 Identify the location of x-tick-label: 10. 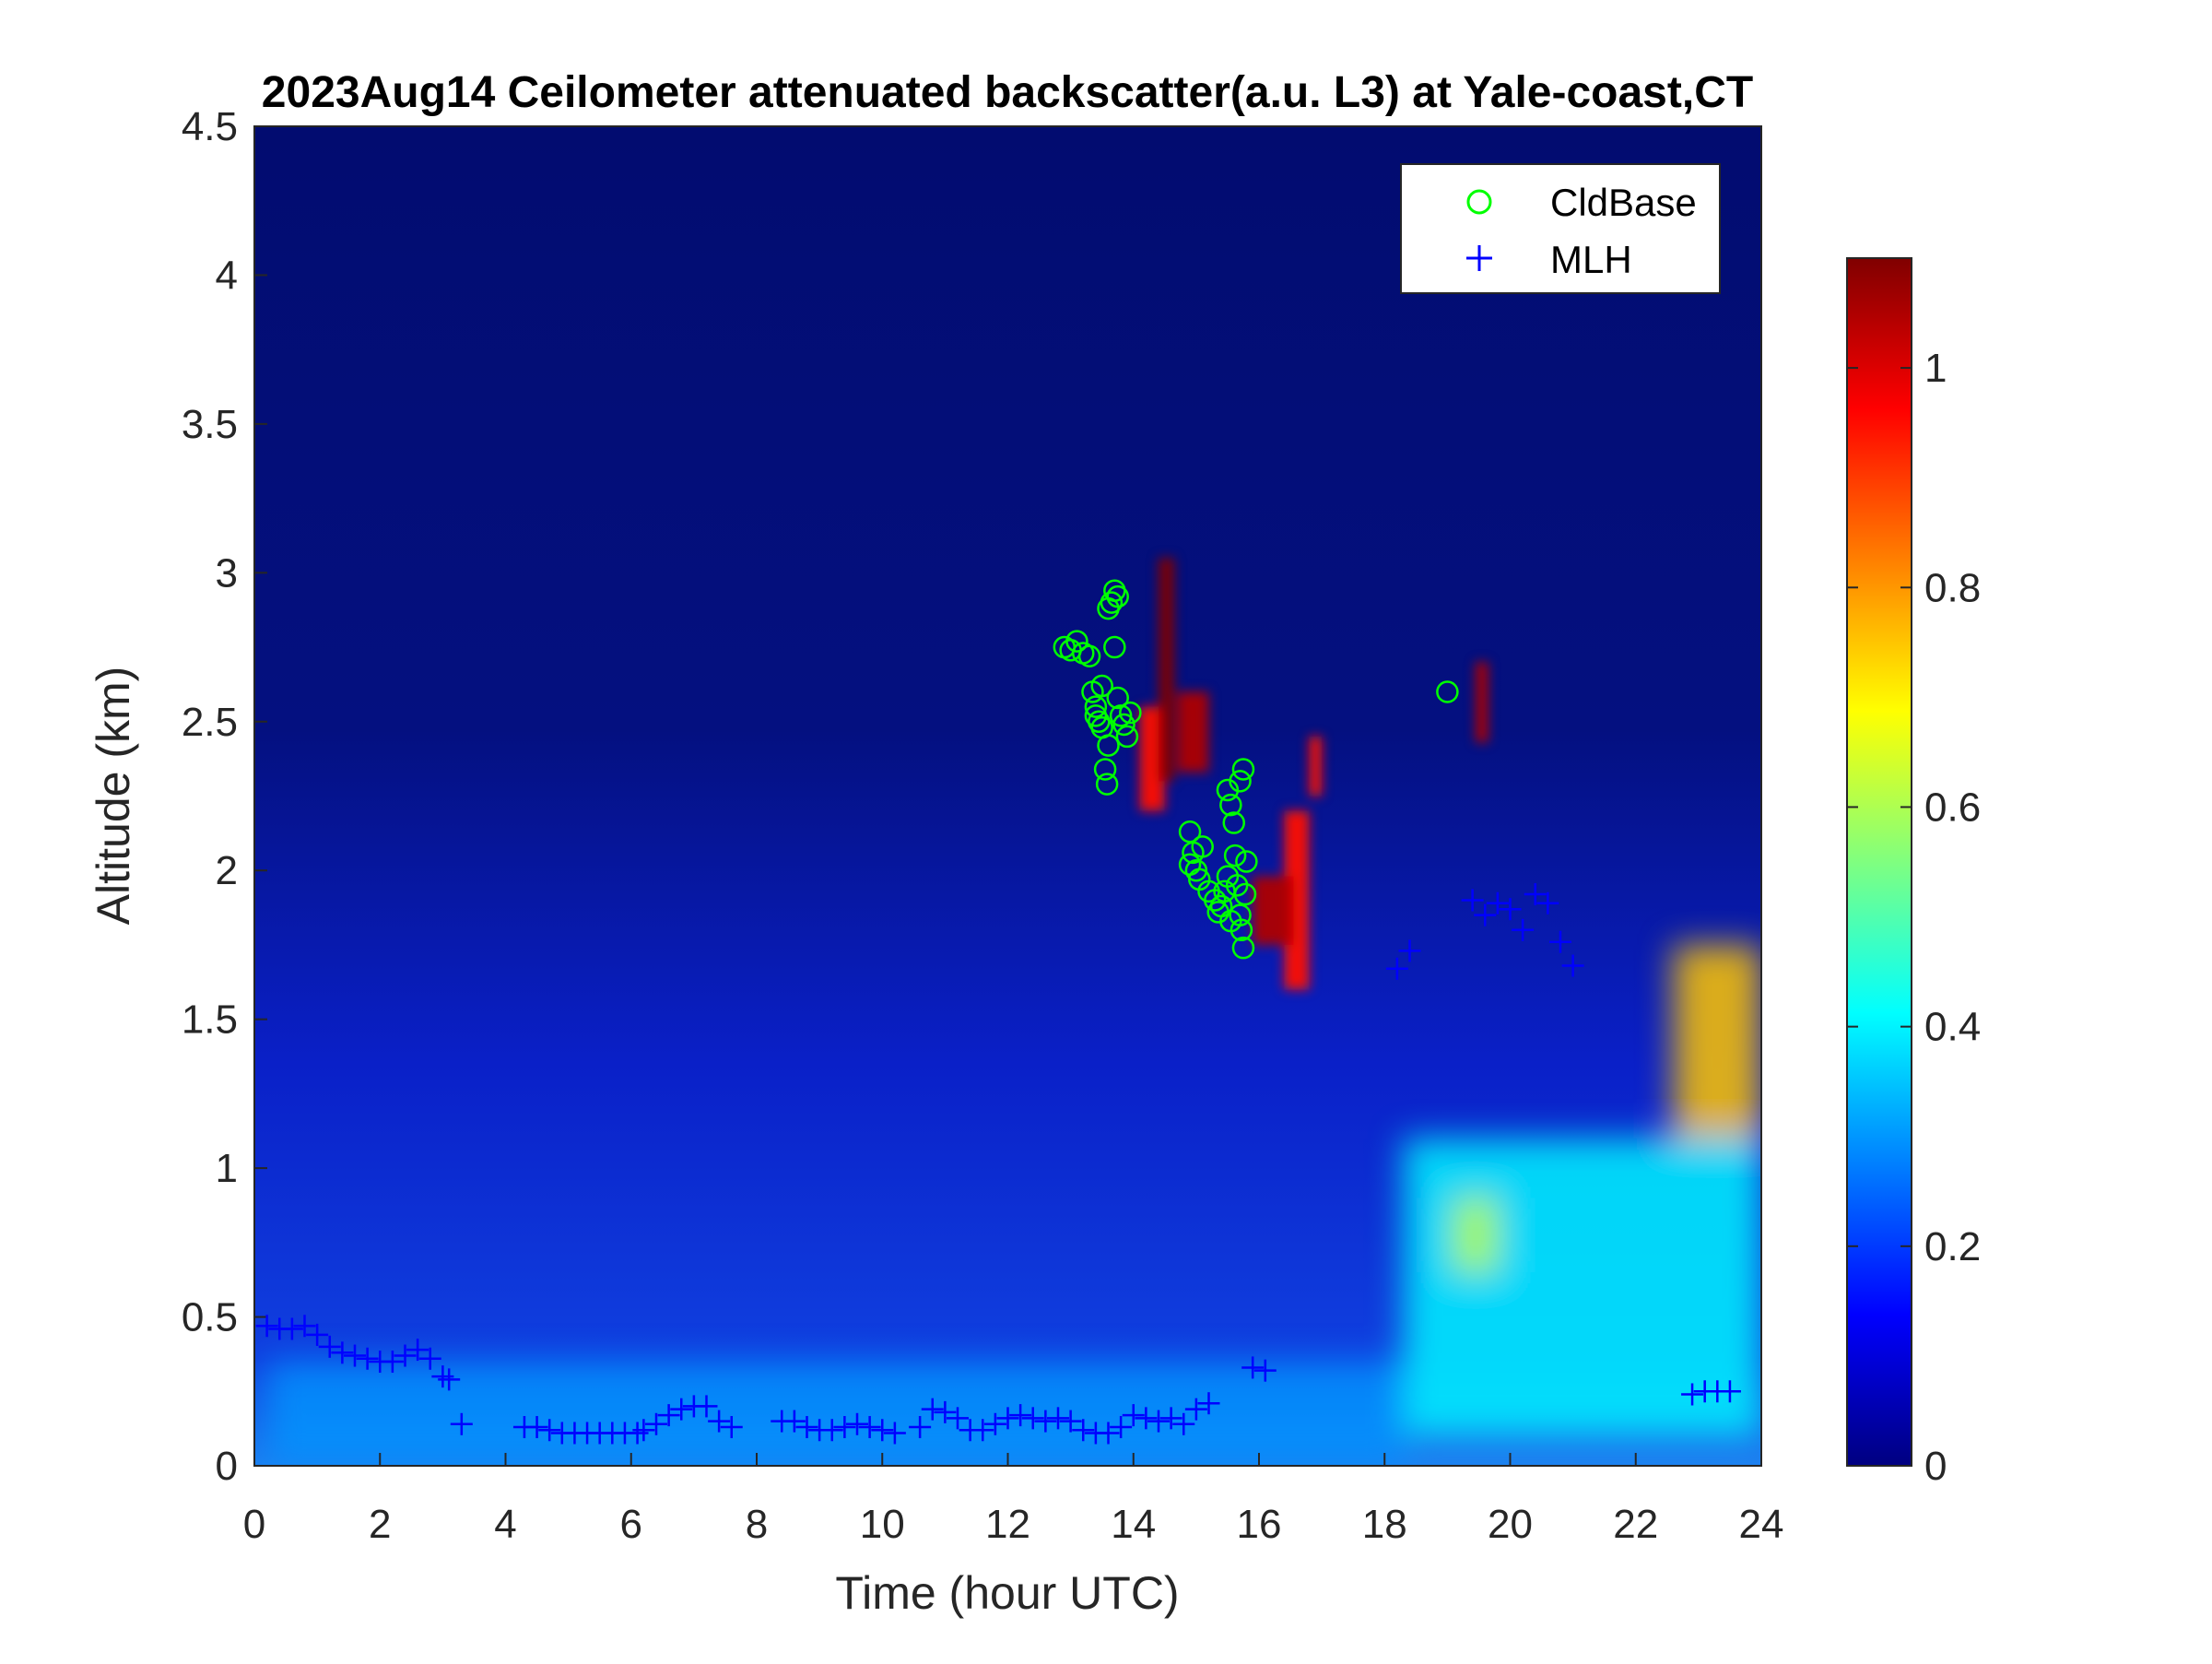
(882, 1524).